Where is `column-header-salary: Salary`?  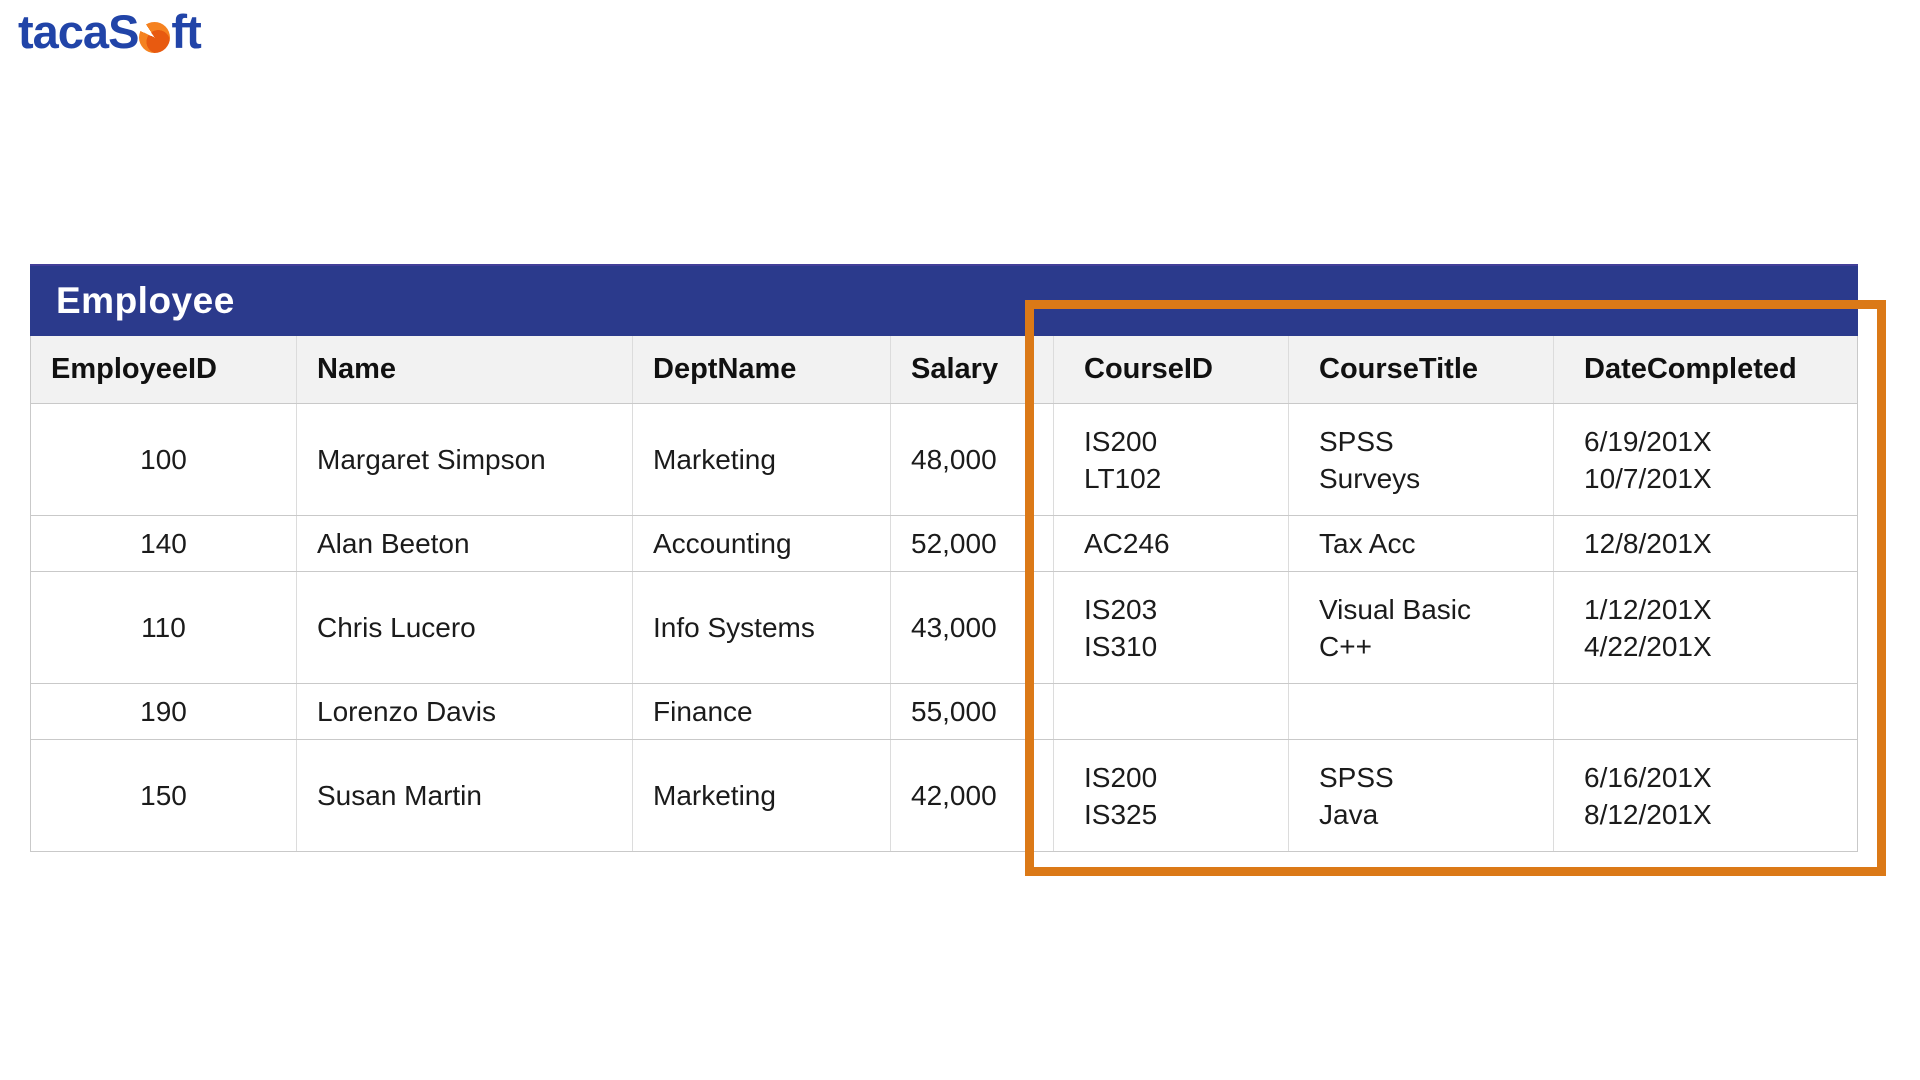
column-header-salary: Salary is located at coordinates (972, 369).